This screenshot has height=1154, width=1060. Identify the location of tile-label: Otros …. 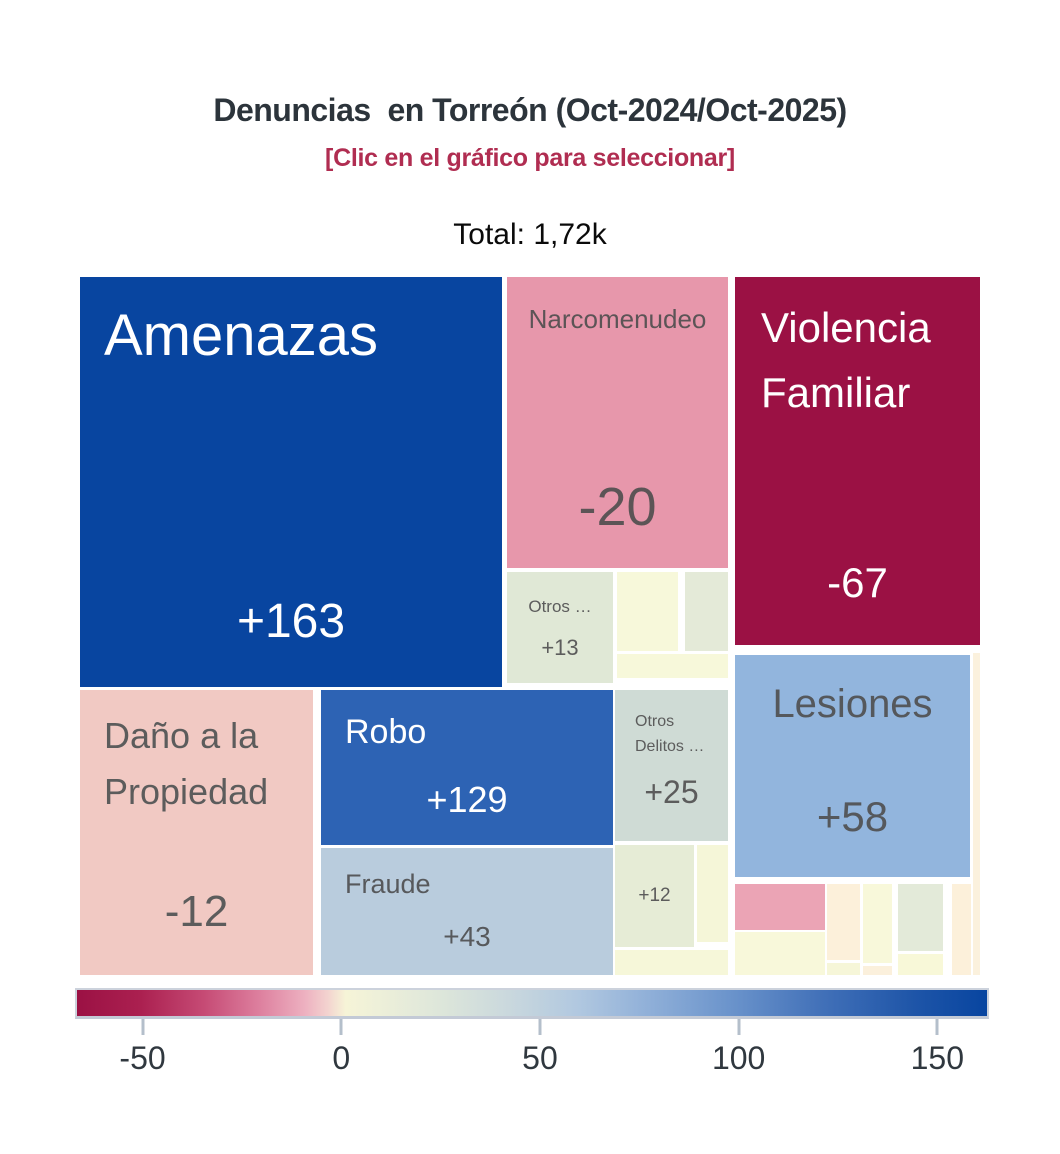
(560, 606).